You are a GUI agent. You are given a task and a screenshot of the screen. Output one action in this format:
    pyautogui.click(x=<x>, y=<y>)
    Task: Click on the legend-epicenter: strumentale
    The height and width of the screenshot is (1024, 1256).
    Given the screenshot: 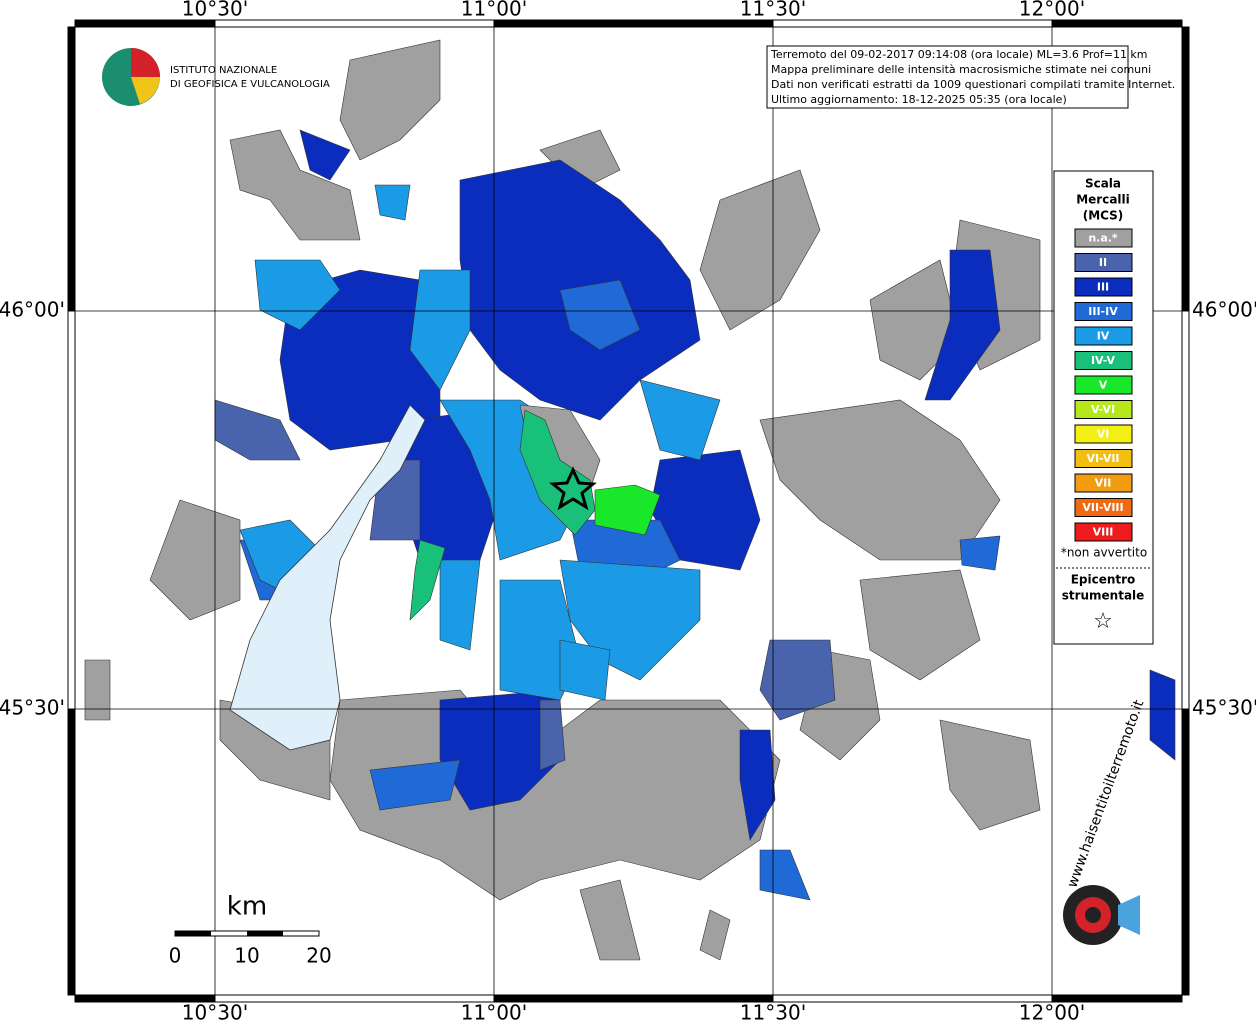 What is the action you would take?
    pyautogui.click(x=1103, y=596)
    